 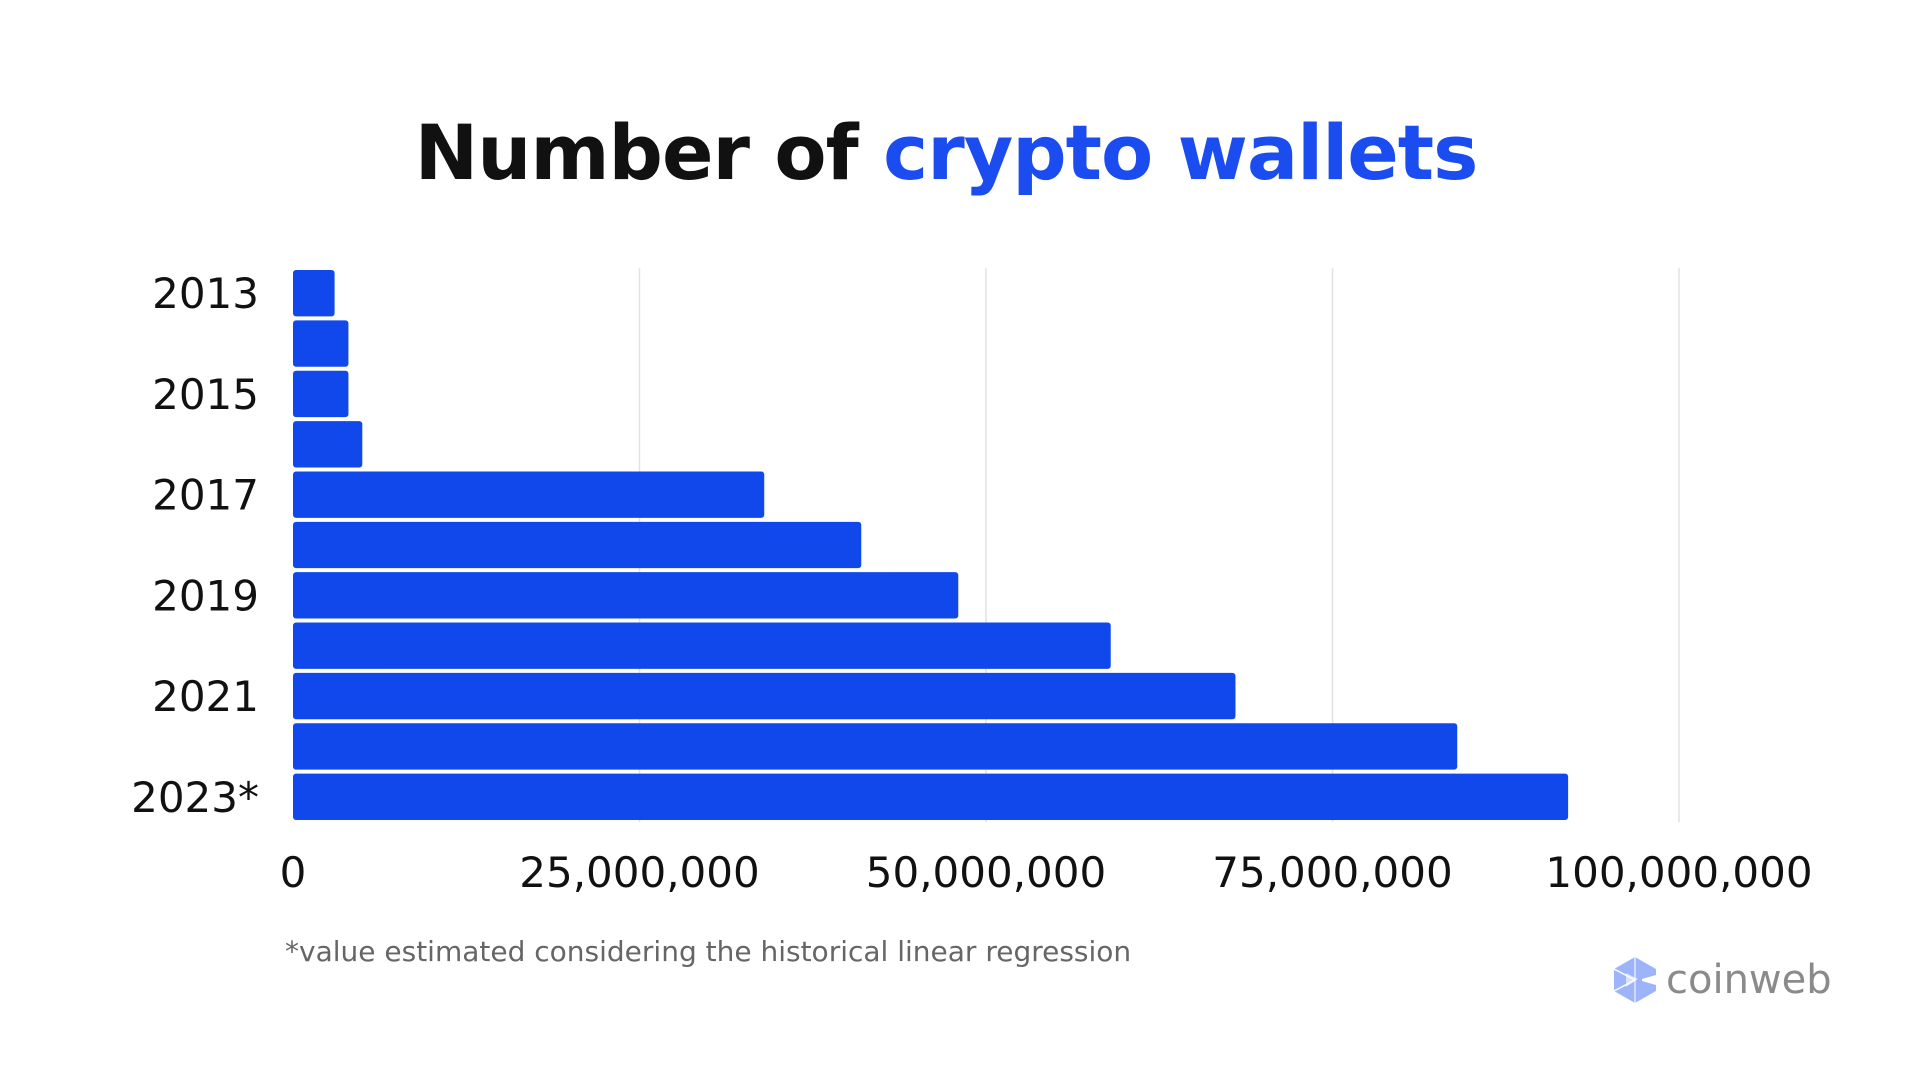 What do you see at coordinates (702, 645) in the screenshot?
I see `bar-2020` at bounding box center [702, 645].